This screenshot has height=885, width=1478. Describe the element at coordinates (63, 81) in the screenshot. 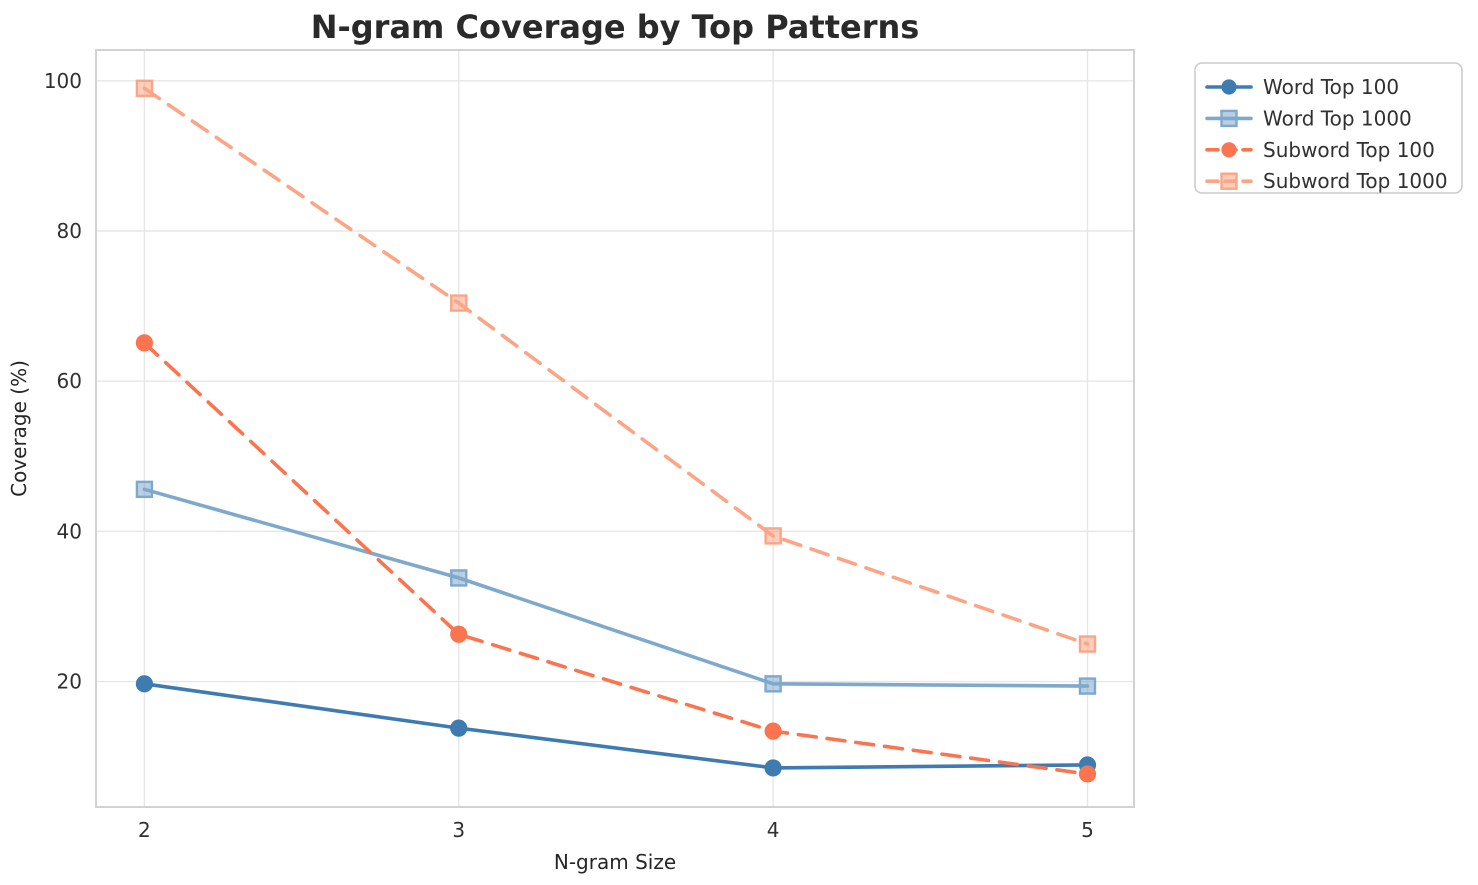

I see `y-tick-label: 100` at that location.